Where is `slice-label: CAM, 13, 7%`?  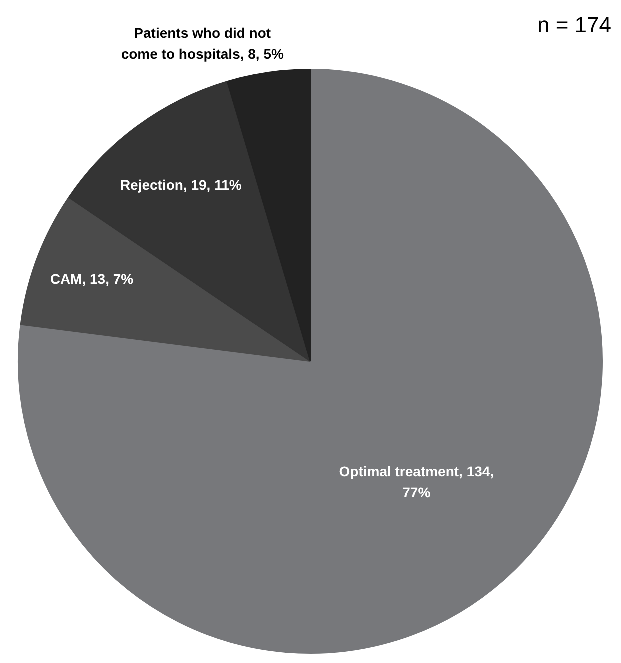 slice-label: CAM, 13, 7% is located at coordinates (92, 278).